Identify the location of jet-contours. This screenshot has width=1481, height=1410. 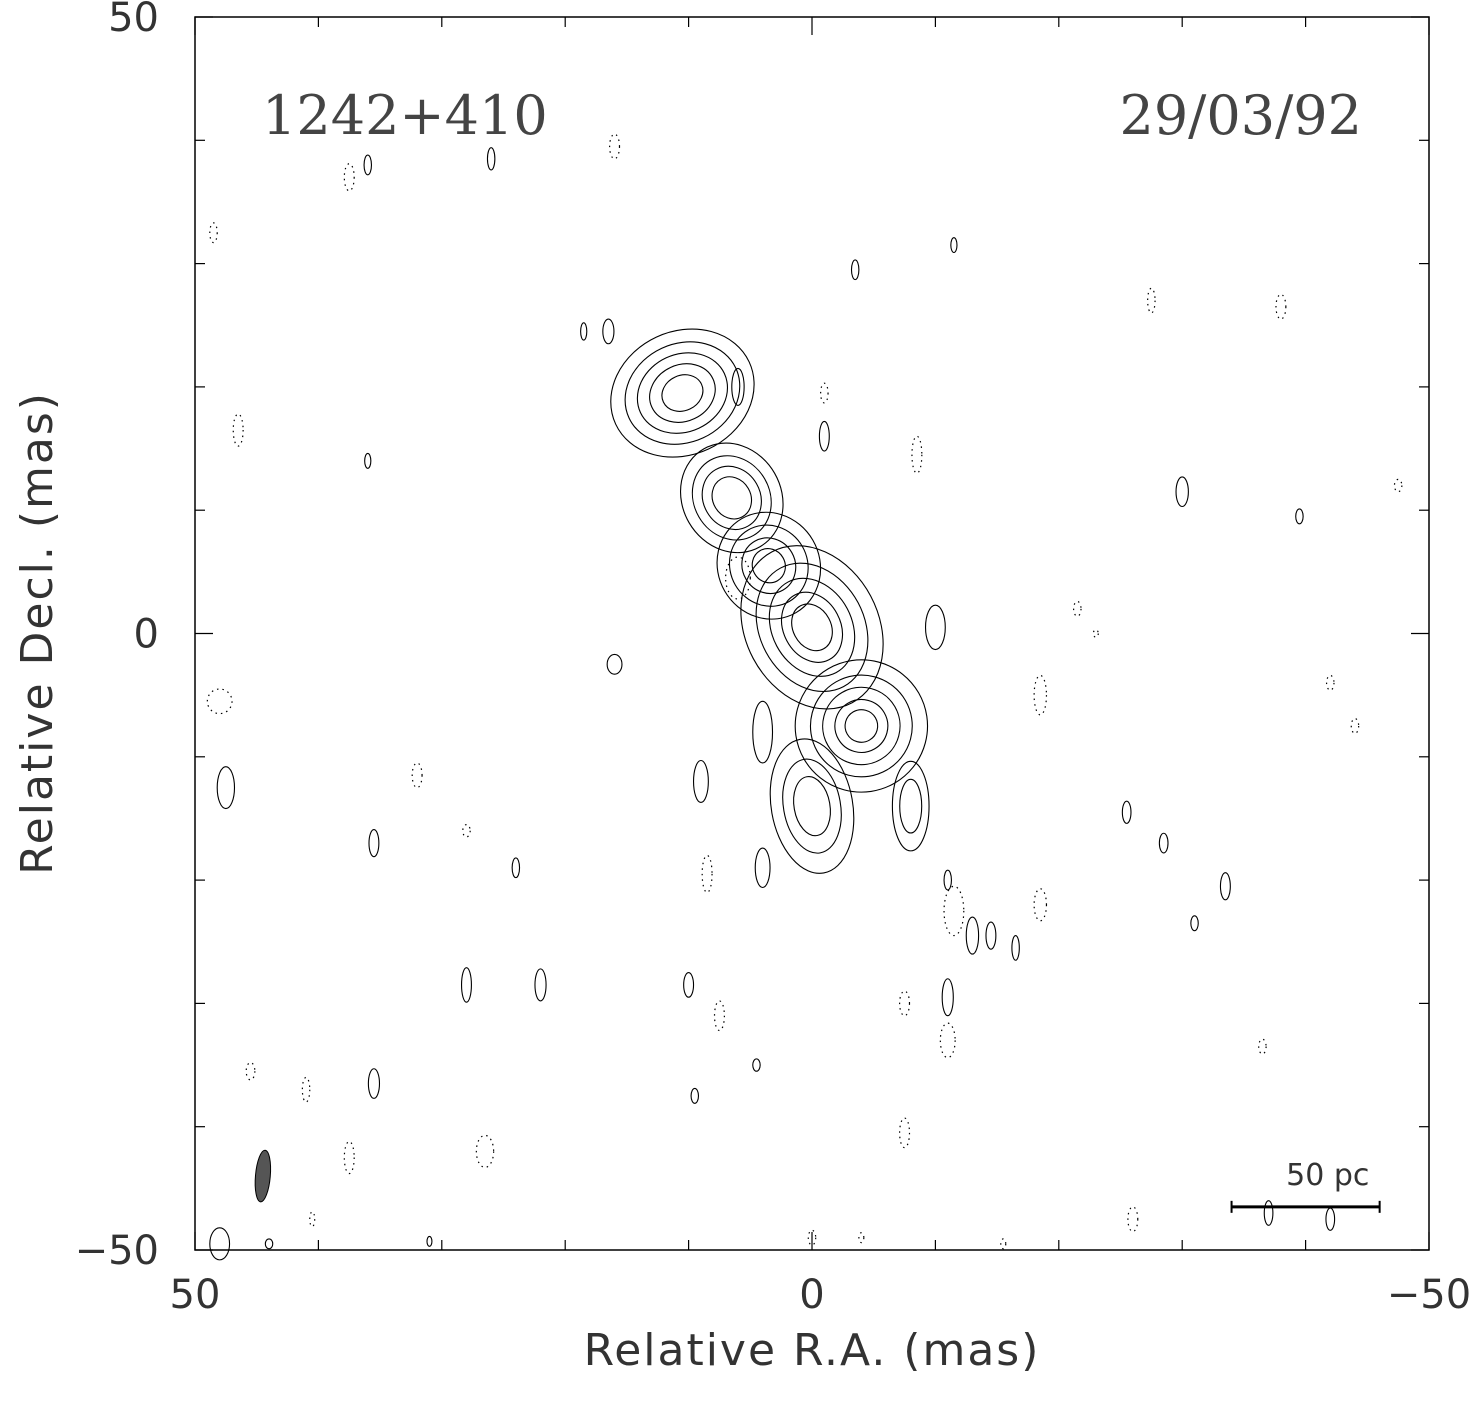
(770, 601).